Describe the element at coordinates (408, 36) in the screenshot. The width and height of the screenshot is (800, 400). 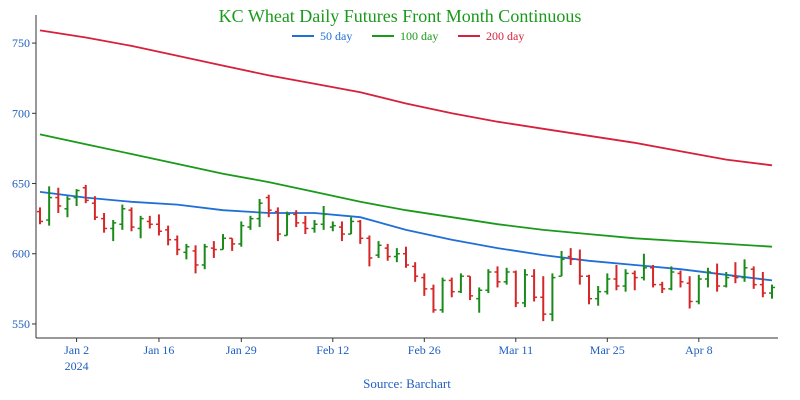
I see `legend: 50 day 100 day 200 day` at that location.